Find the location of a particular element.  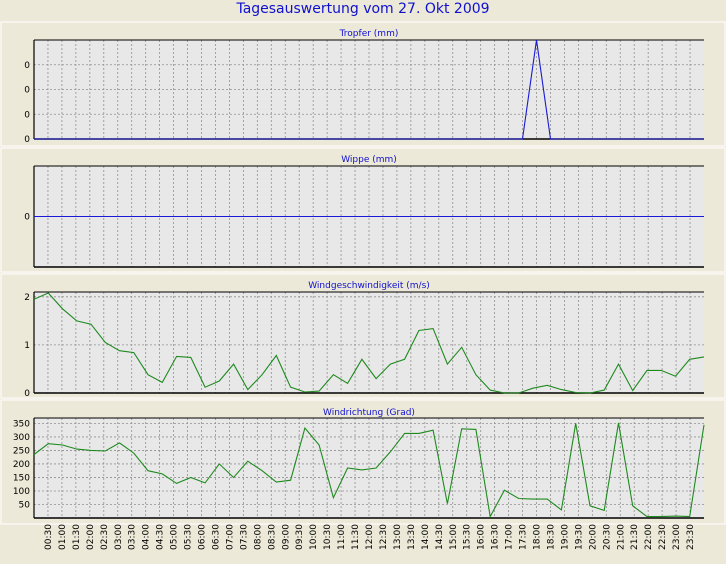

y-tick-label: 200 is located at coordinates (21, 465).